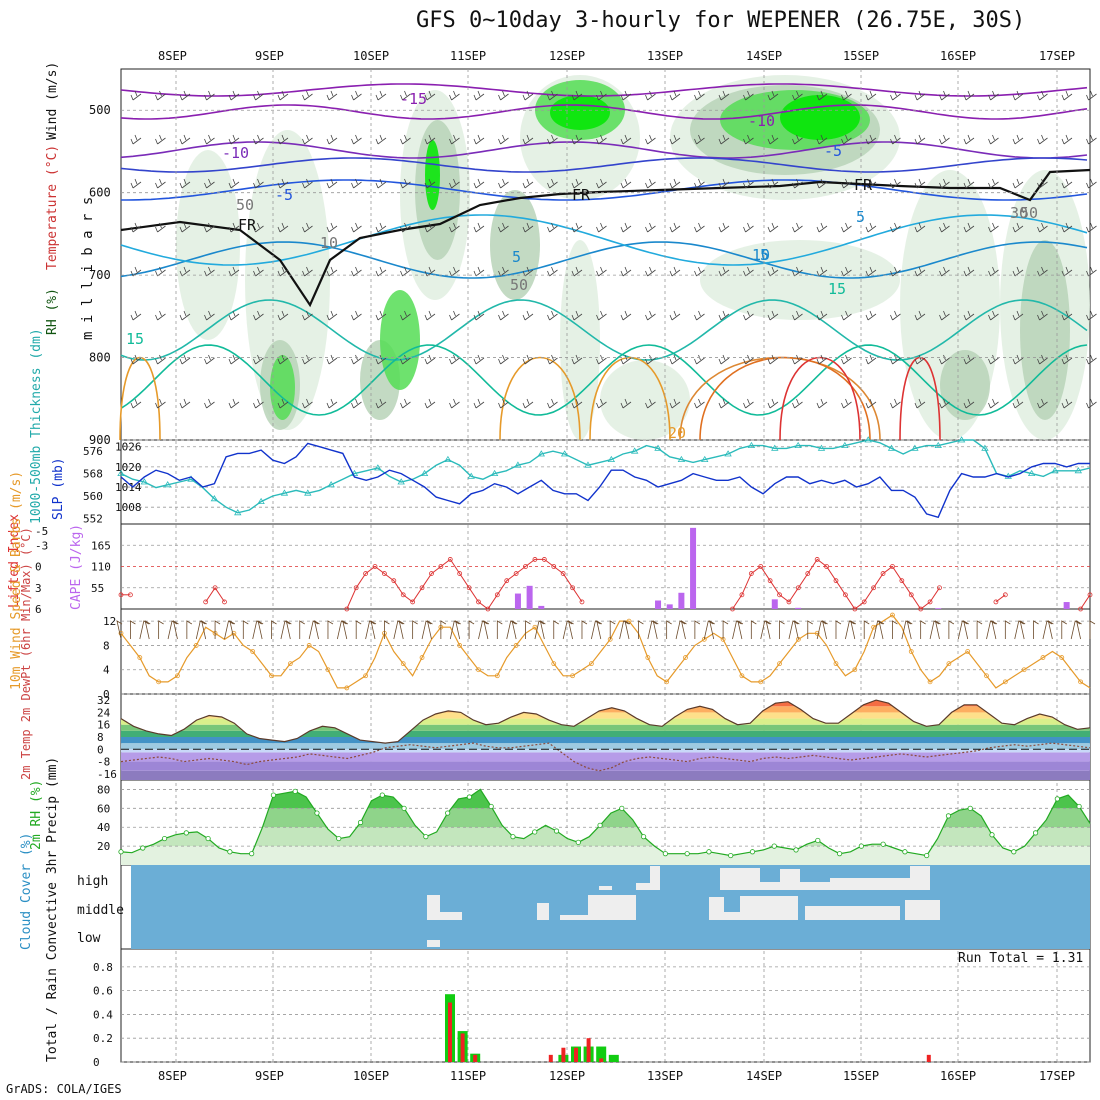 The image size is (1100, 1100). What do you see at coordinates (605, 651) in the screenshot?
I see `panel-frame-ws` at bounding box center [605, 651].